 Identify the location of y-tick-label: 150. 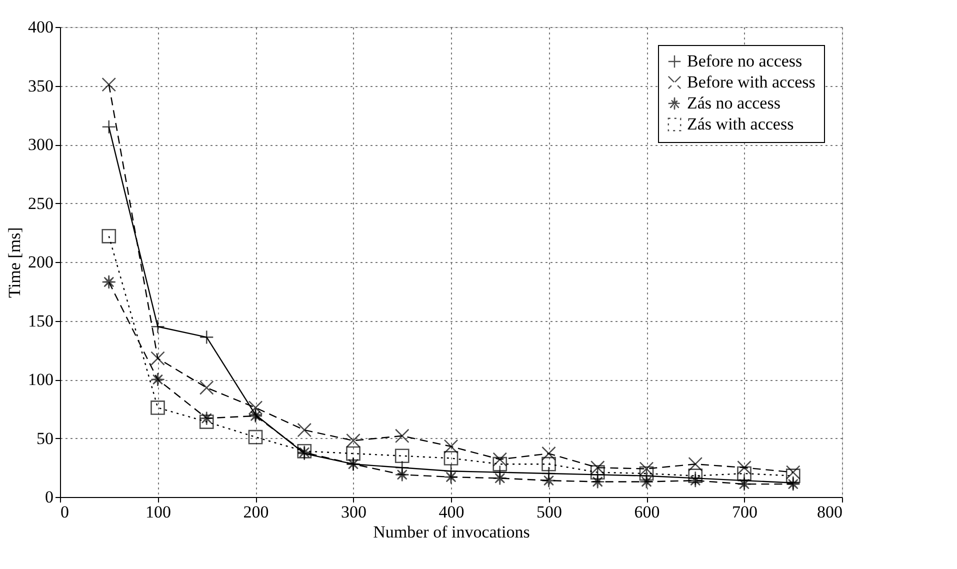
(41, 320).